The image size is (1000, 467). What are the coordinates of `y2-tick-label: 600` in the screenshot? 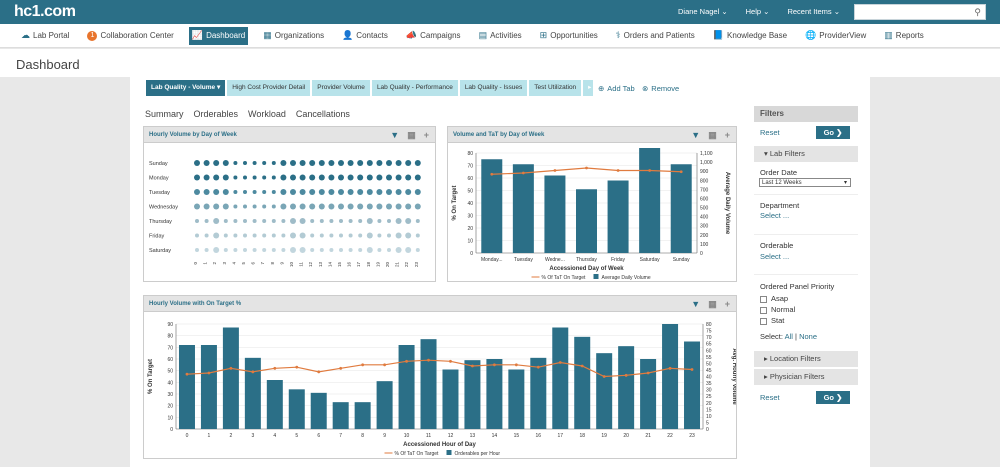 It's located at (704, 199).